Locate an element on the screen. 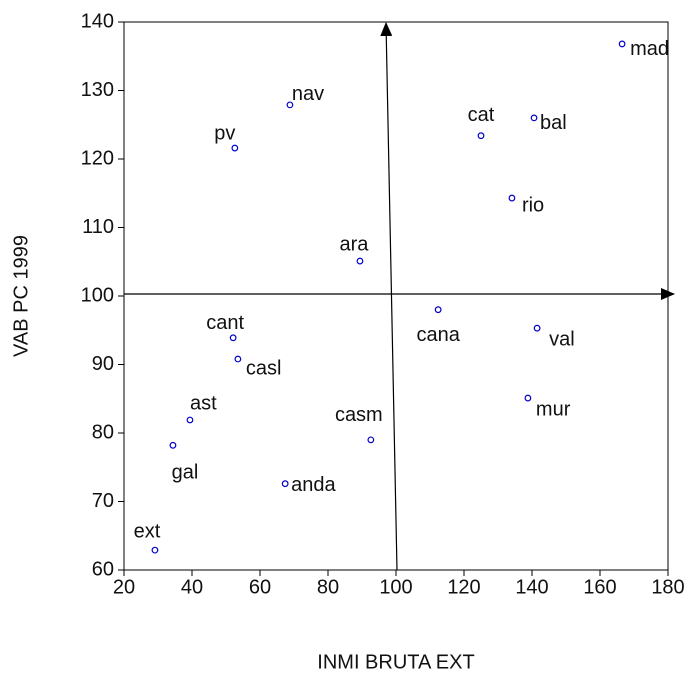 The height and width of the screenshot is (674, 692). x-tick-label: 80 is located at coordinates (328, 587).